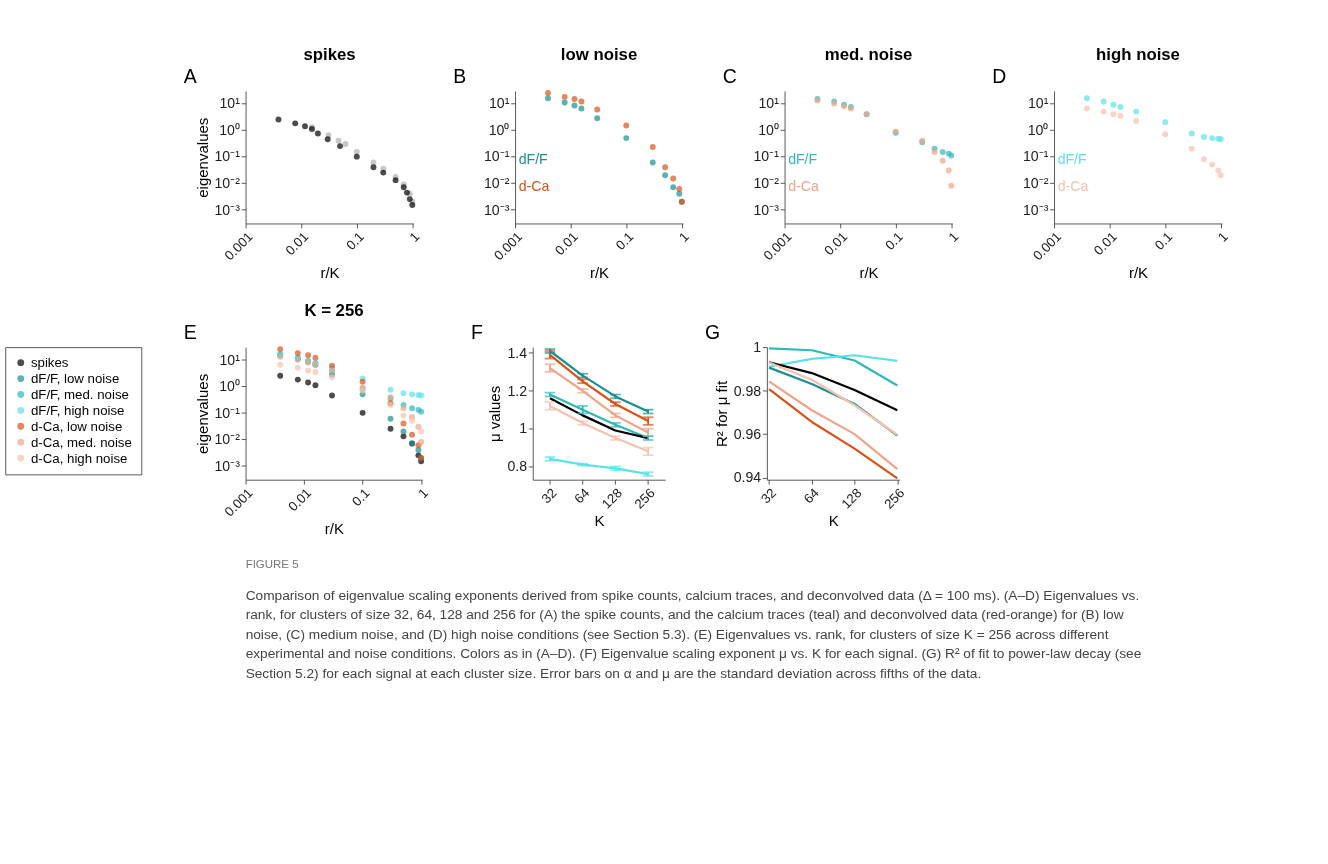 The image size is (1328, 864). I want to click on text: F, so click(476, 332).